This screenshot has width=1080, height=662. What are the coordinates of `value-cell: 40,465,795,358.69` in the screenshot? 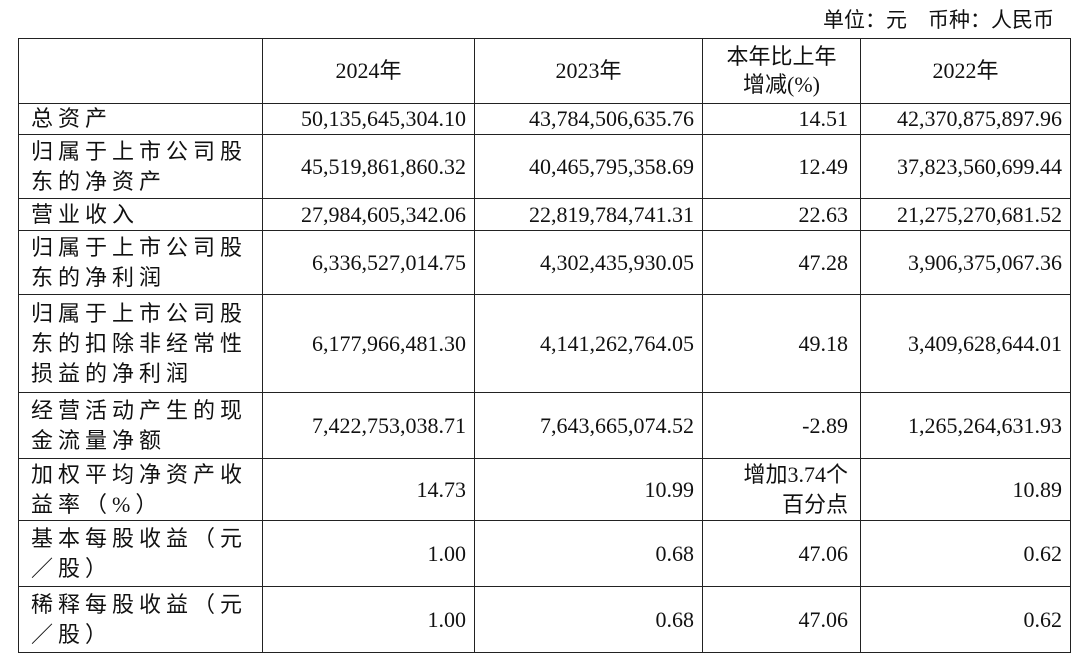 It's located at (588, 166).